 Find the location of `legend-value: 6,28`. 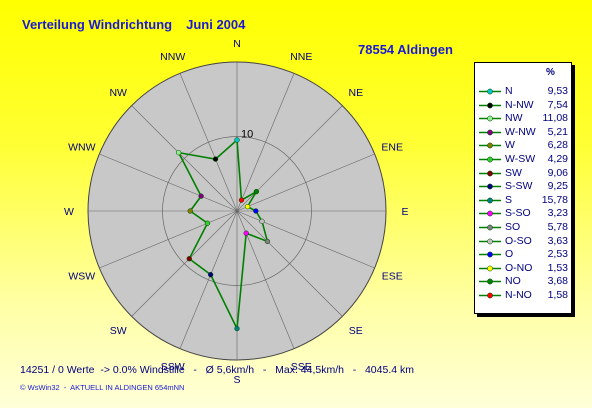

legend-value: 6,28 is located at coordinates (557, 145).